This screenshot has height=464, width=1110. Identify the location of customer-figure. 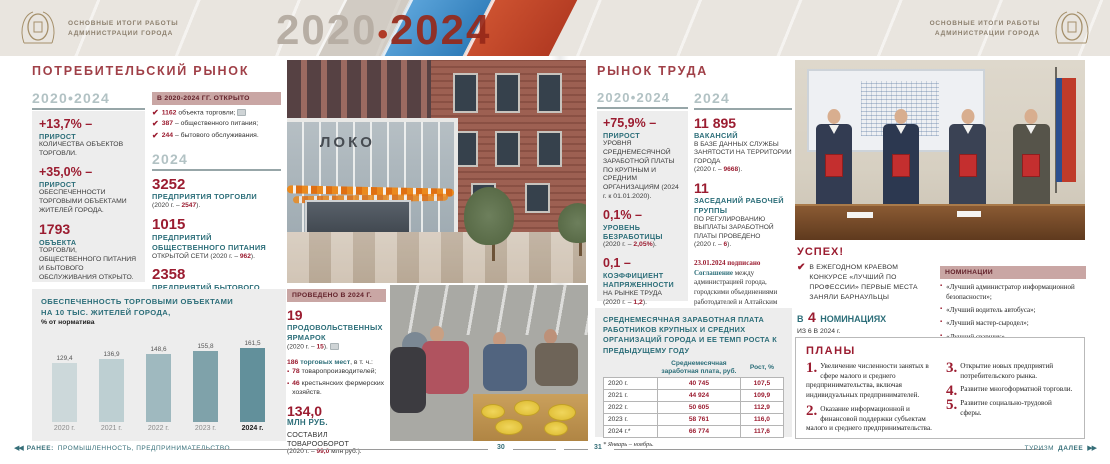
(499, 339).